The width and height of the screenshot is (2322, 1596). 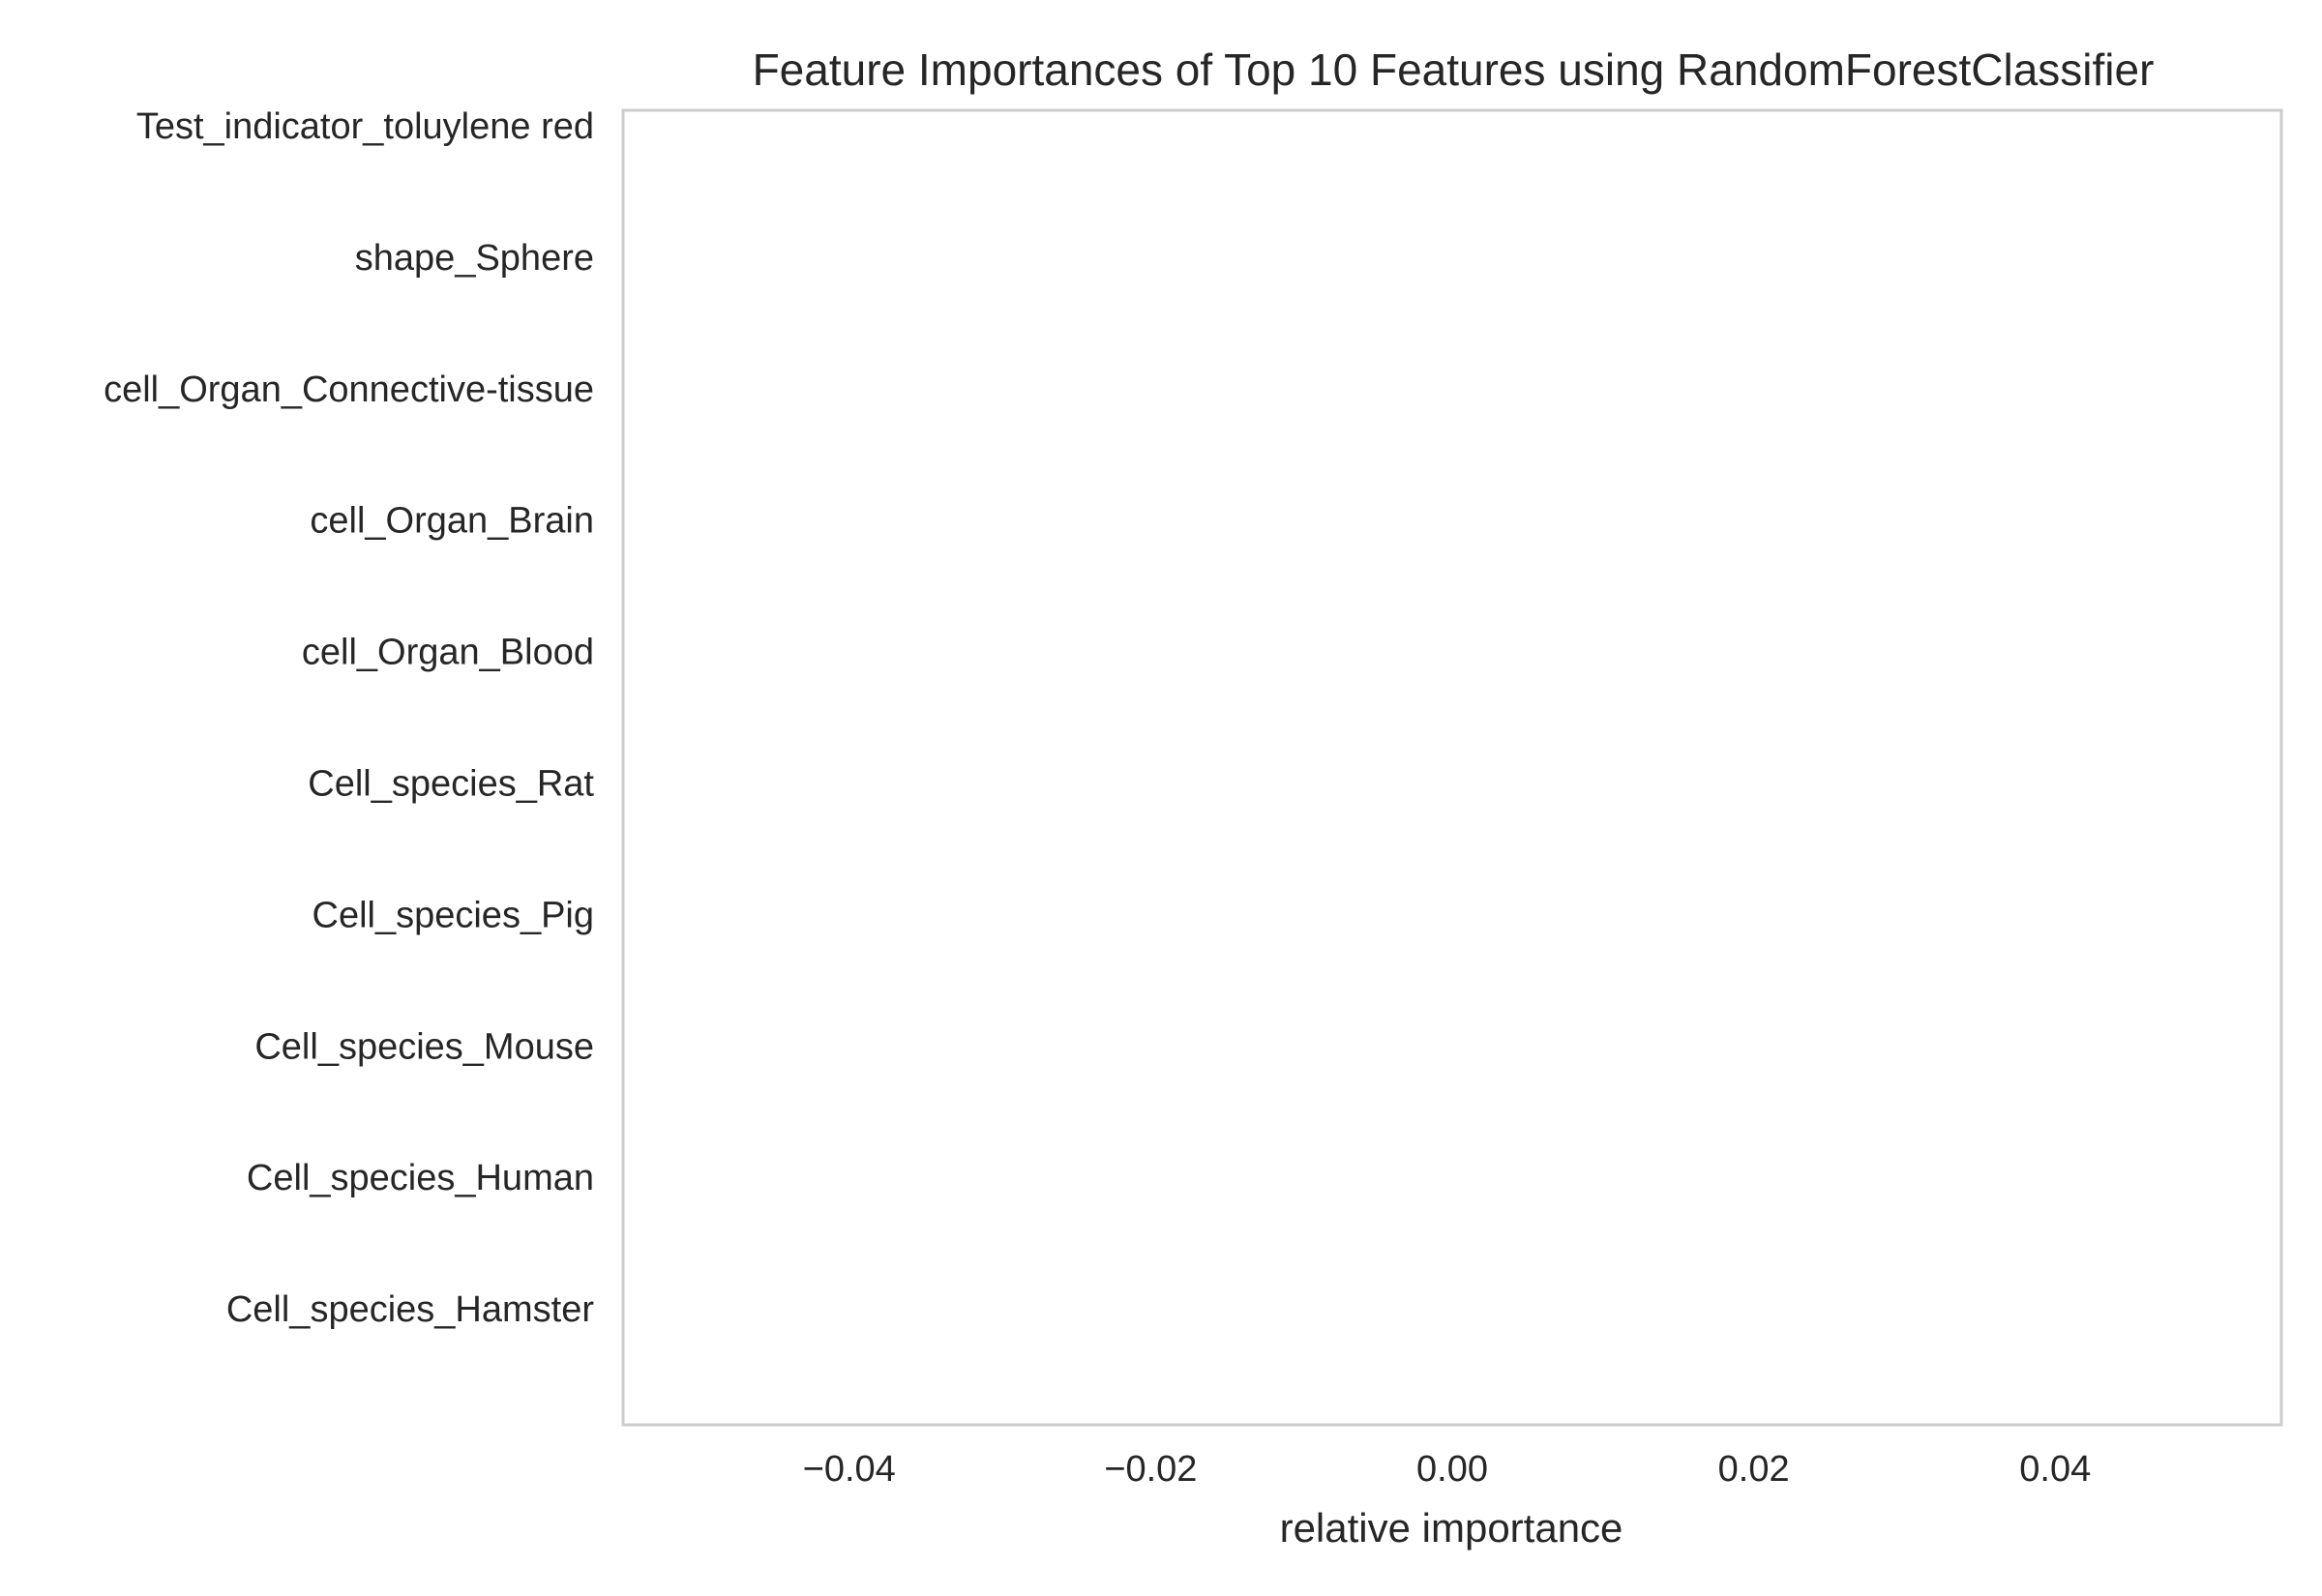 I want to click on y-tick-label: Cell_species_Human, so click(x=420, y=1178).